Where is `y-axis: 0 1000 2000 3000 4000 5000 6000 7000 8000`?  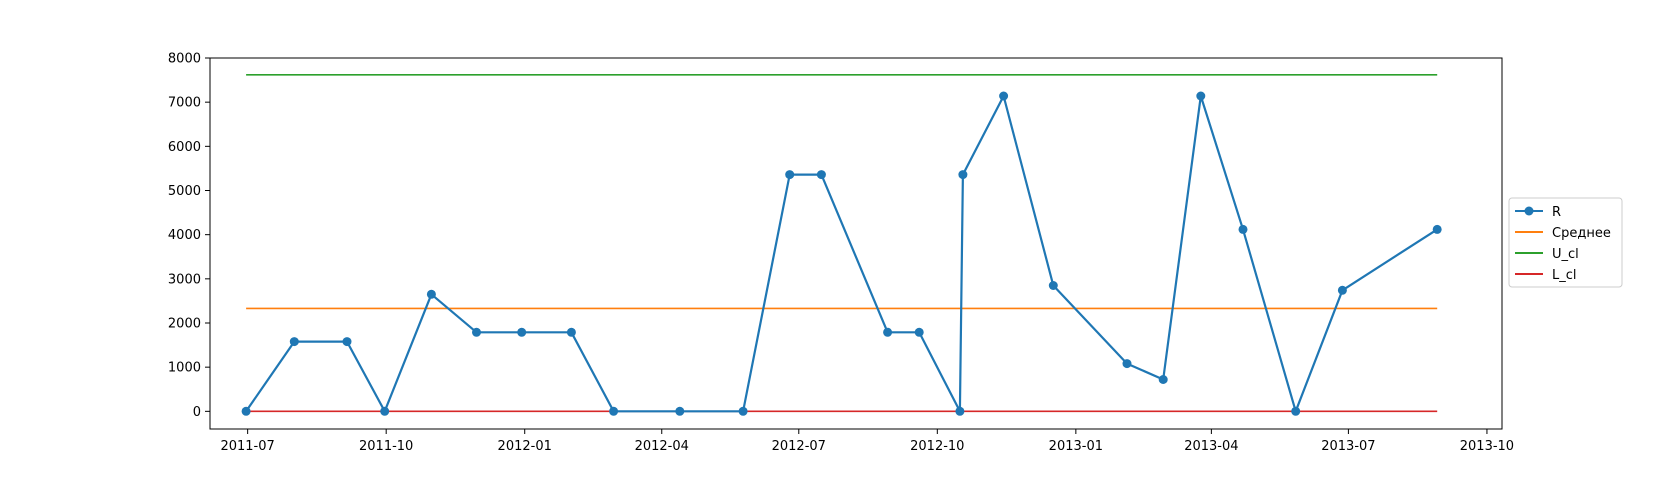 y-axis: 0 1000 2000 3000 4000 5000 6000 7000 8000 is located at coordinates (189, 236).